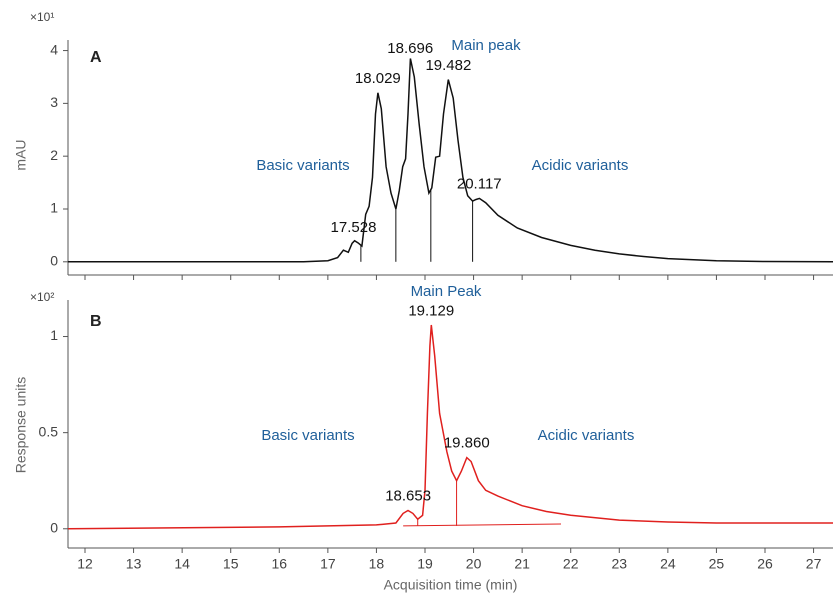  What do you see at coordinates (619, 564) in the screenshot?
I see `x-tick-label: 23` at bounding box center [619, 564].